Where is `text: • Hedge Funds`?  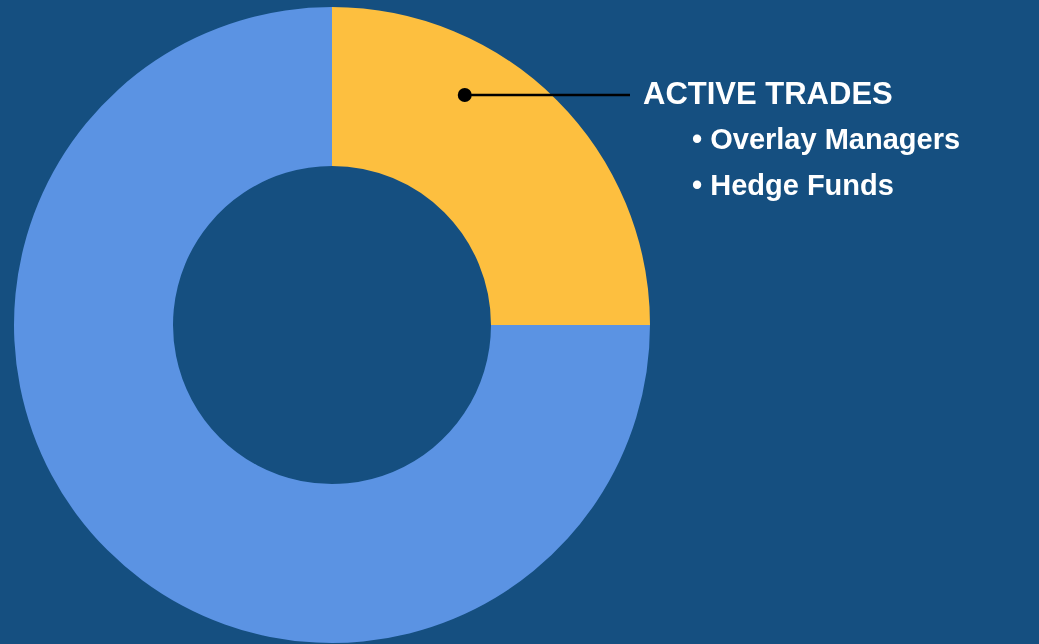 text: • Hedge Funds is located at coordinates (793, 185).